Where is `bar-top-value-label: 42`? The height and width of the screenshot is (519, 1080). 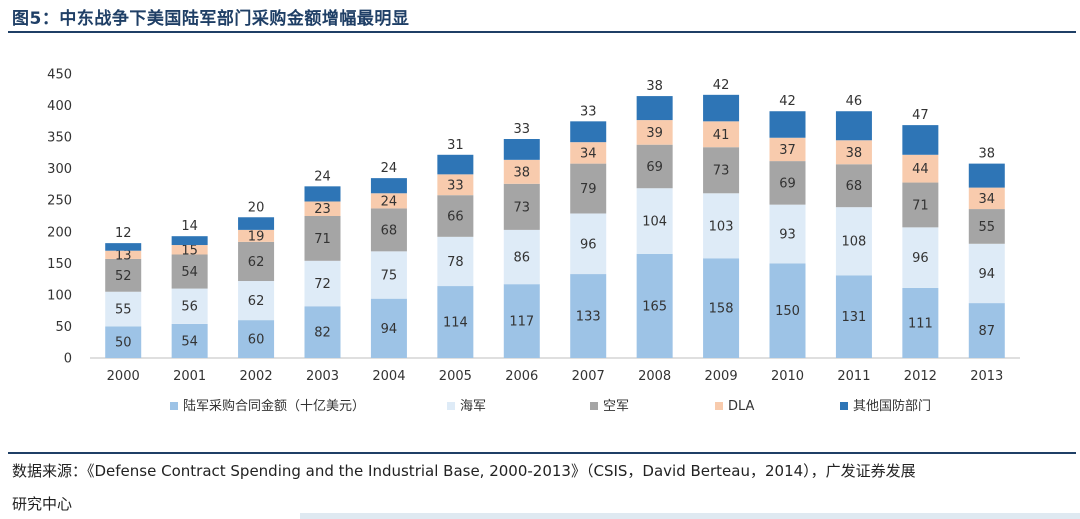 bar-top-value-label: 42 is located at coordinates (787, 101).